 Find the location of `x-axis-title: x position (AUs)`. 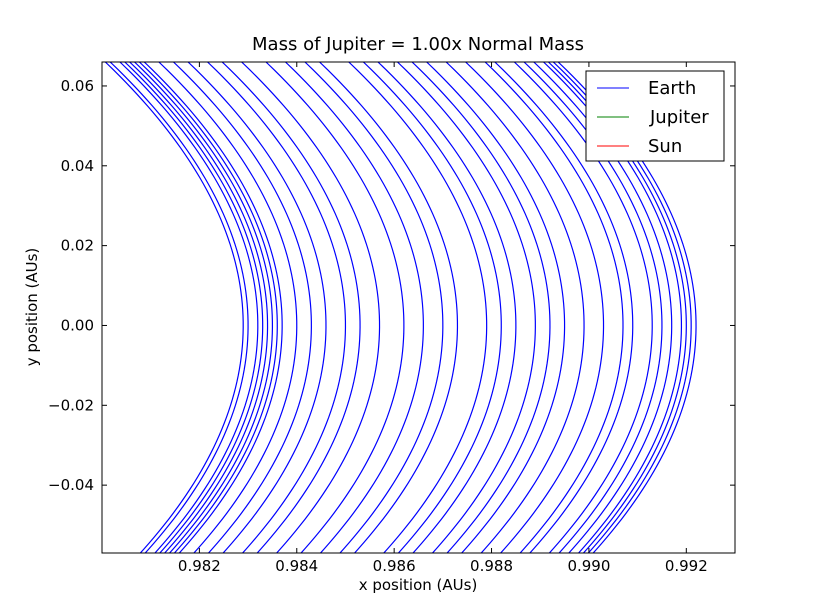

x-axis-title: x position (AUs) is located at coordinates (418, 585).